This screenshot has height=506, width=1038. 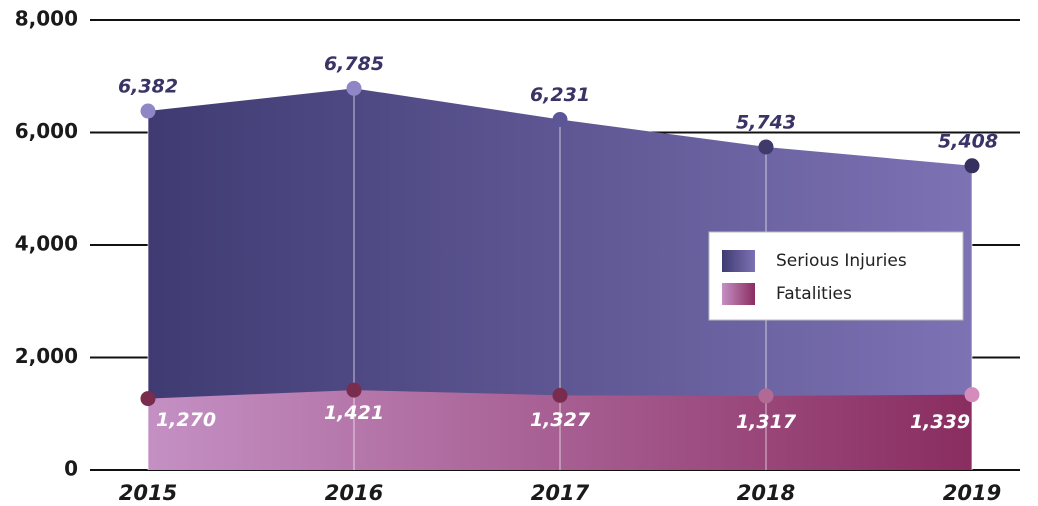 I want to click on x-tick-label: 2015, so click(x=148, y=493).